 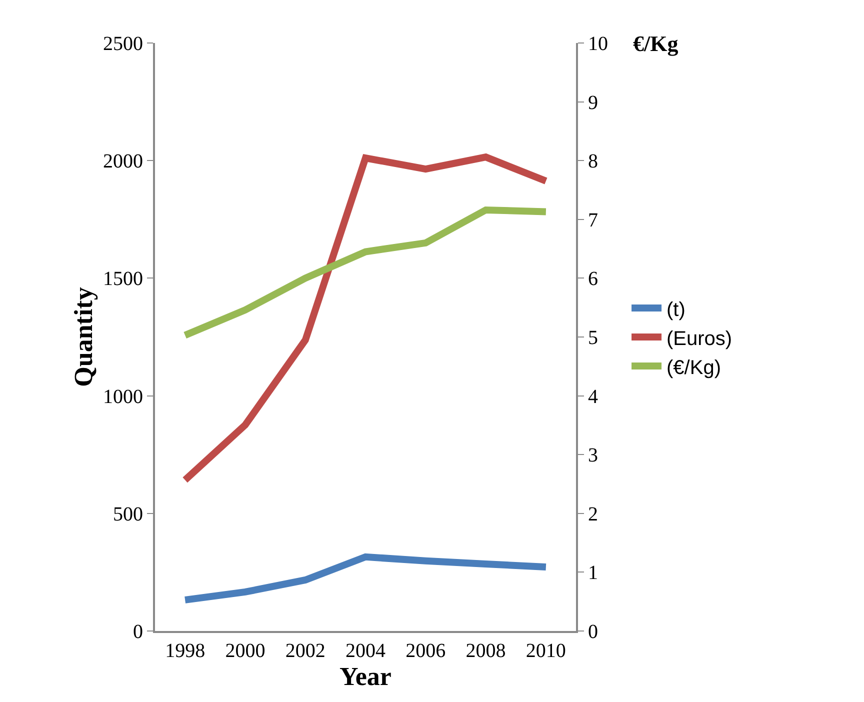 I want to click on x-tick-label: 1998, so click(x=185, y=651).